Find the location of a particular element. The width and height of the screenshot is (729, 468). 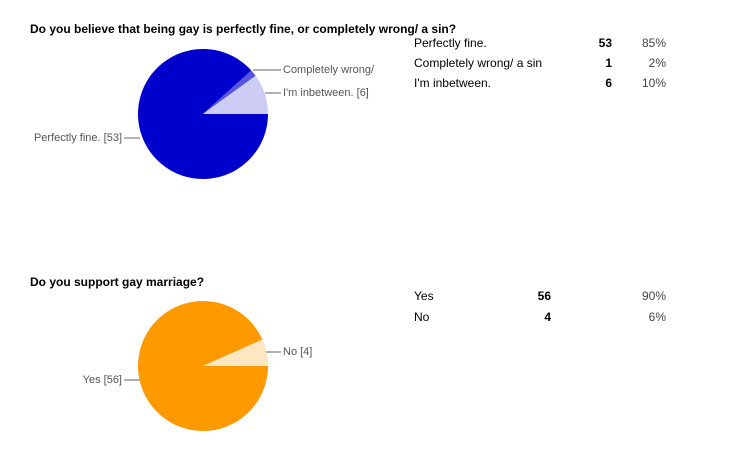

table-count: 4 is located at coordinates (547, 317).